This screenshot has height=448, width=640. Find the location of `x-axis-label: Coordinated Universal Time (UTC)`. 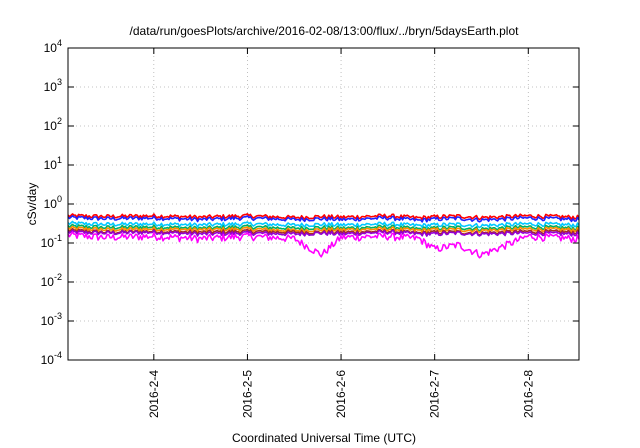

x-axis-label: Coordinated Universal Time (UTC) is located at coordinates (324, 438).